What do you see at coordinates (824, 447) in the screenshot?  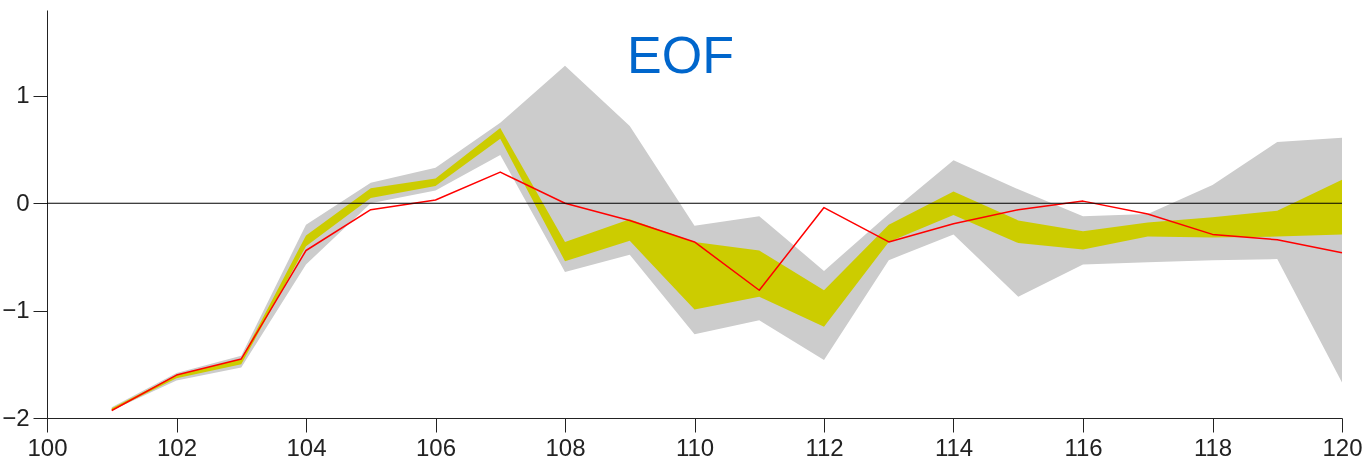 I see `x-tick-label: 112` at bounding box center [824, 447].